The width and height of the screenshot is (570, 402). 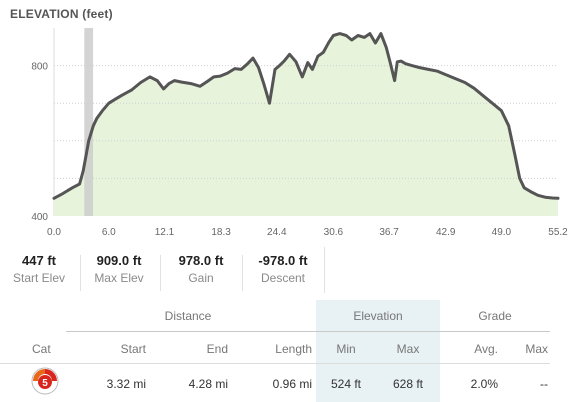 What do you see at coordinates (39, 67) in the screenshot?
I see `y-tick-label: 800` at bounding box center [39, 67].